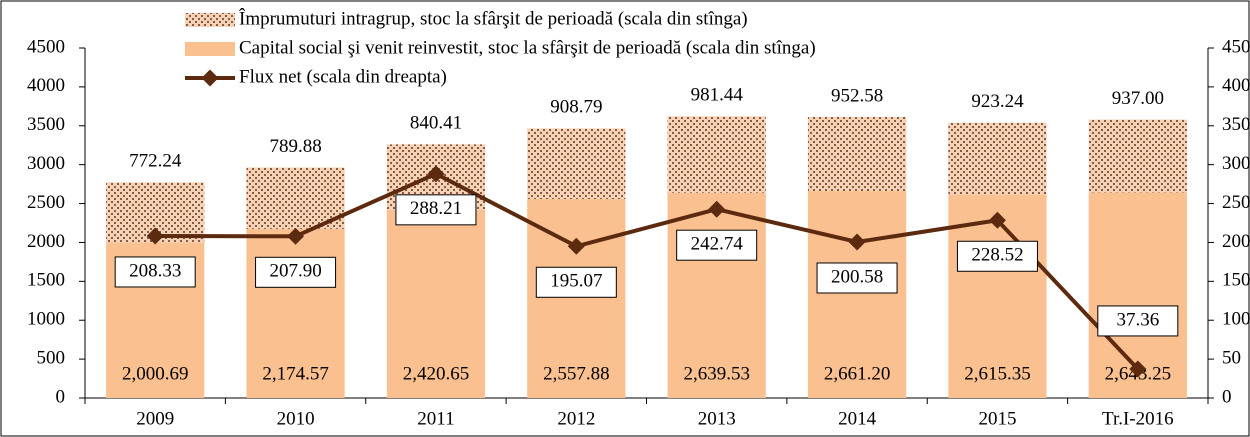  What do you see at coordinates (1138, 98) in the screenshot?
I see `data-label: 937.00` at bounding box center [1138, 98].